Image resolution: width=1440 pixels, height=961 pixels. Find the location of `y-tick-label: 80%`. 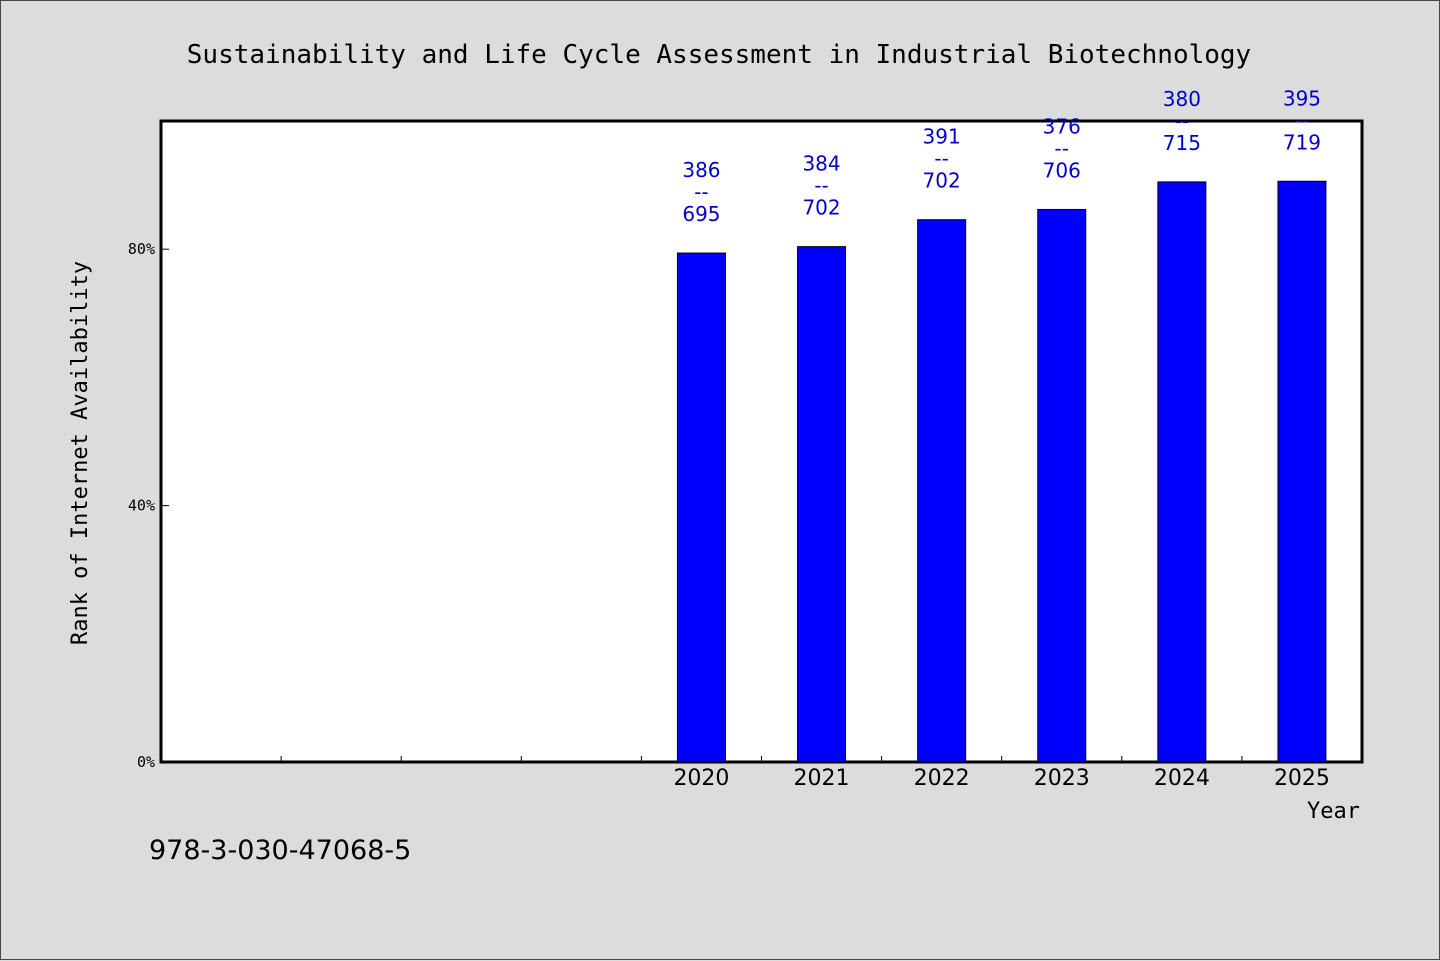

y-tick-label: 80% is located at coordinates (141, 249).